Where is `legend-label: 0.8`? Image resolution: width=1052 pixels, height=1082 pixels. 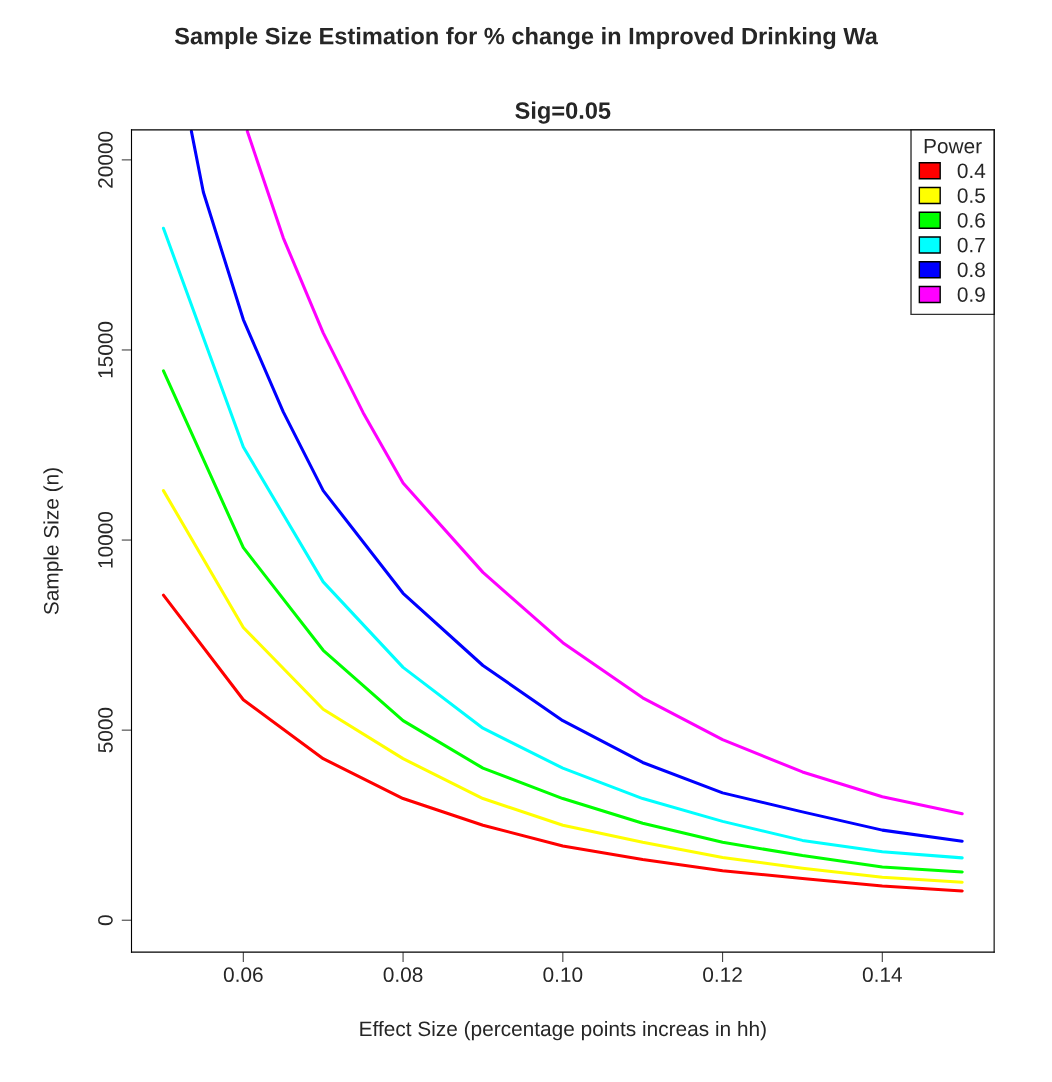 legend-label: 0.8 is located at coordinates (971, 270).